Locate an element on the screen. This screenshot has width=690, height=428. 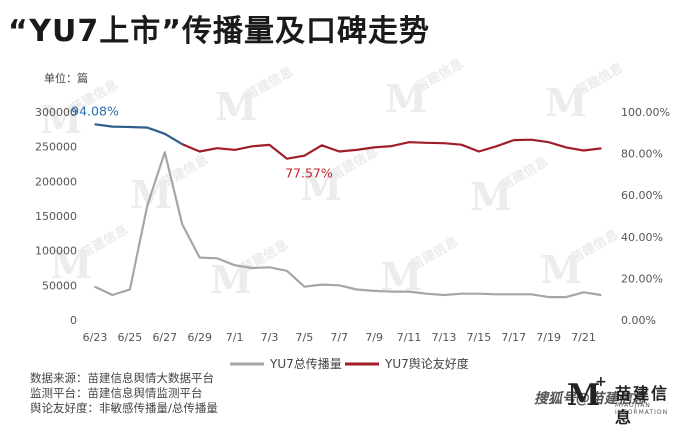
y-right-tick-5: 100.00% is located at coordinates (645, 112).